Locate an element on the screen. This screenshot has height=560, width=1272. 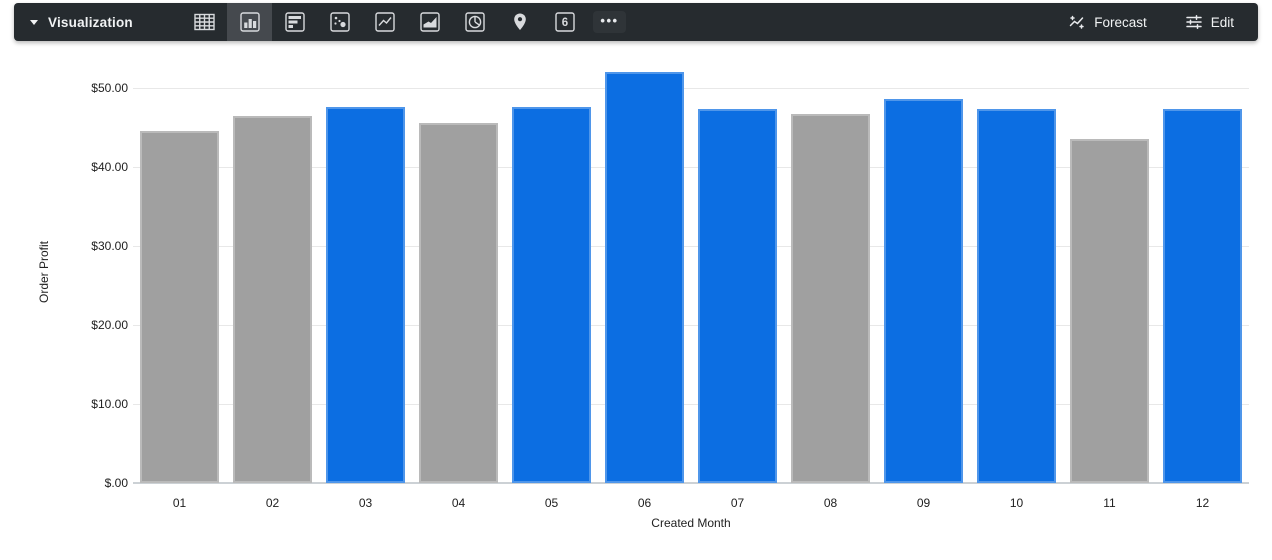
table-icon is located at coordinates (204, 22).